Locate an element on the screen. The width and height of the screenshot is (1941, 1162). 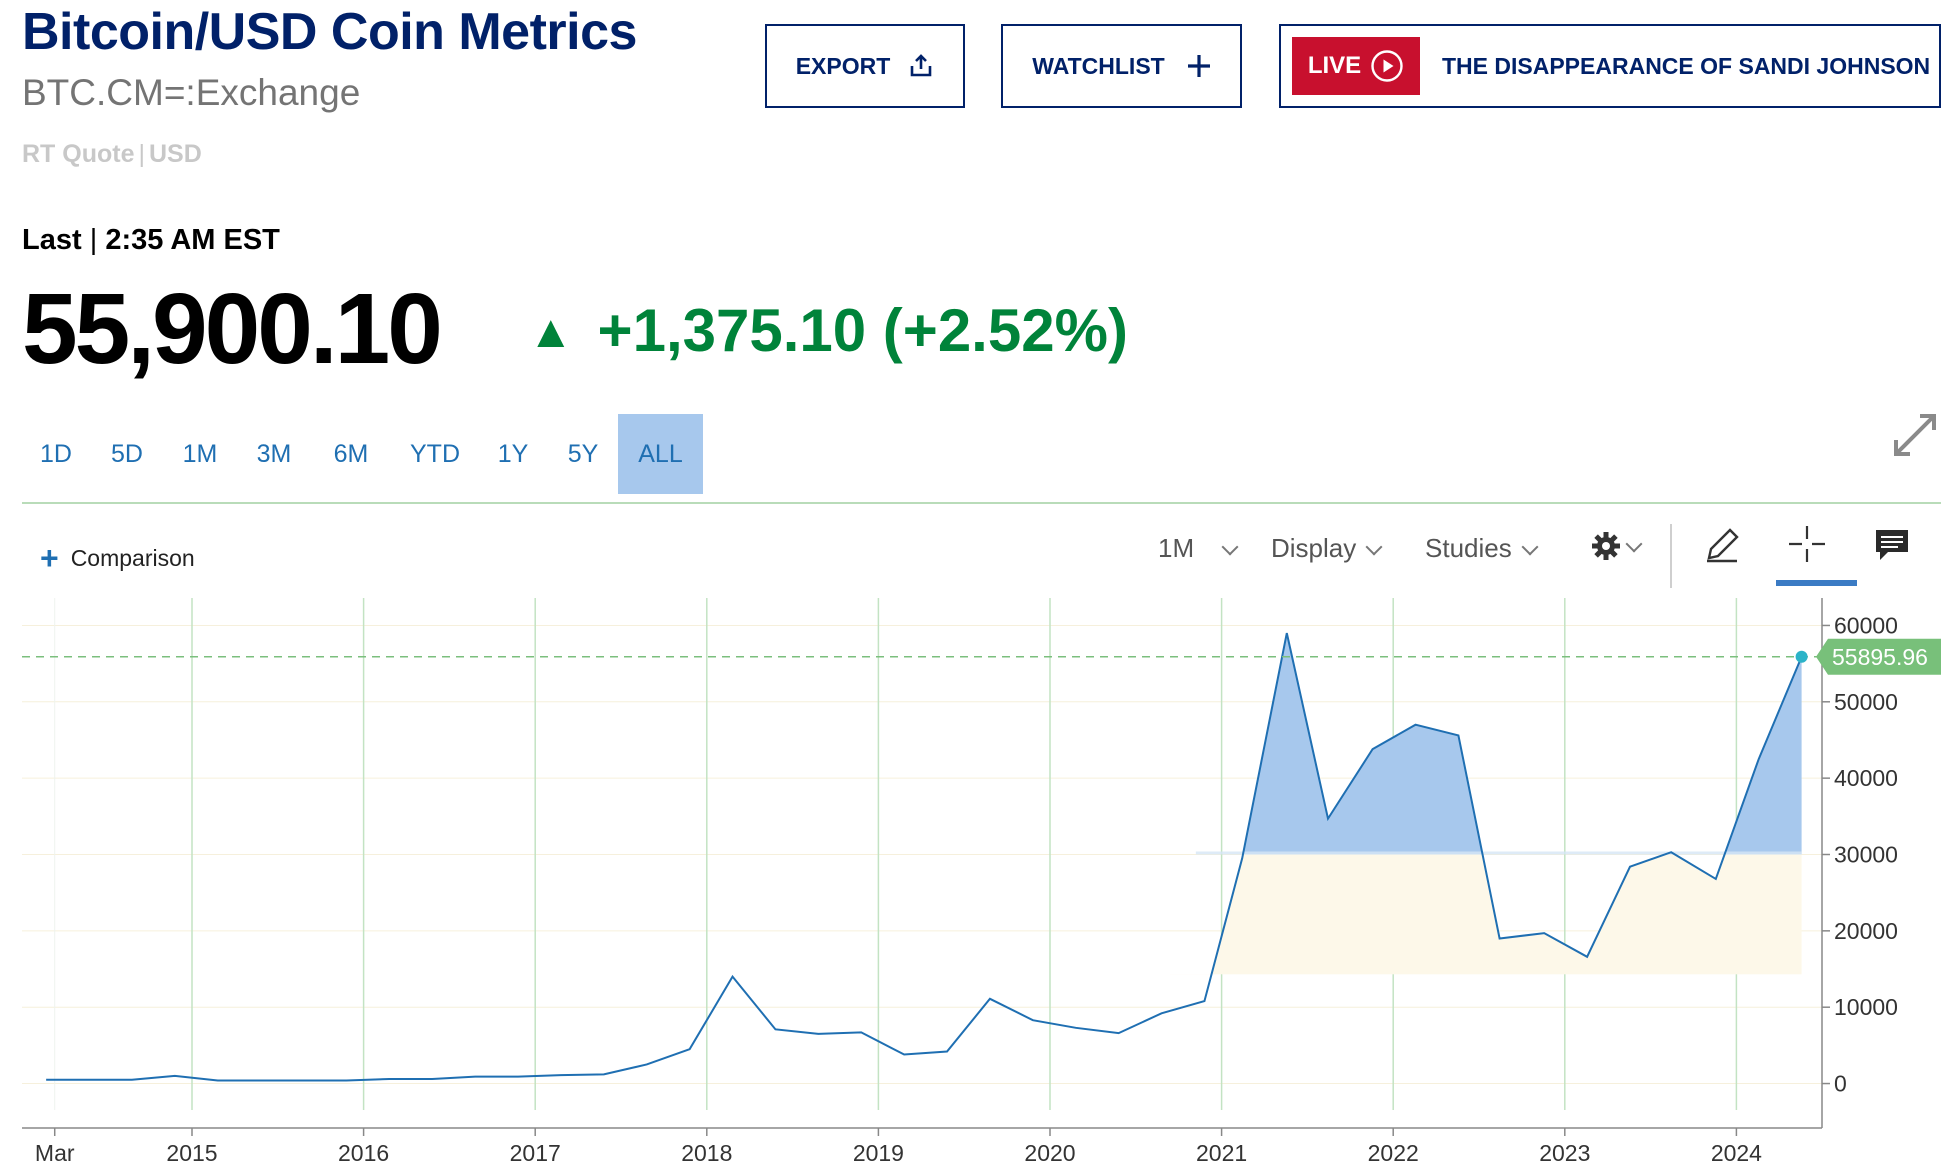
active-tool-indicator is located at coordinates (1816, 583).